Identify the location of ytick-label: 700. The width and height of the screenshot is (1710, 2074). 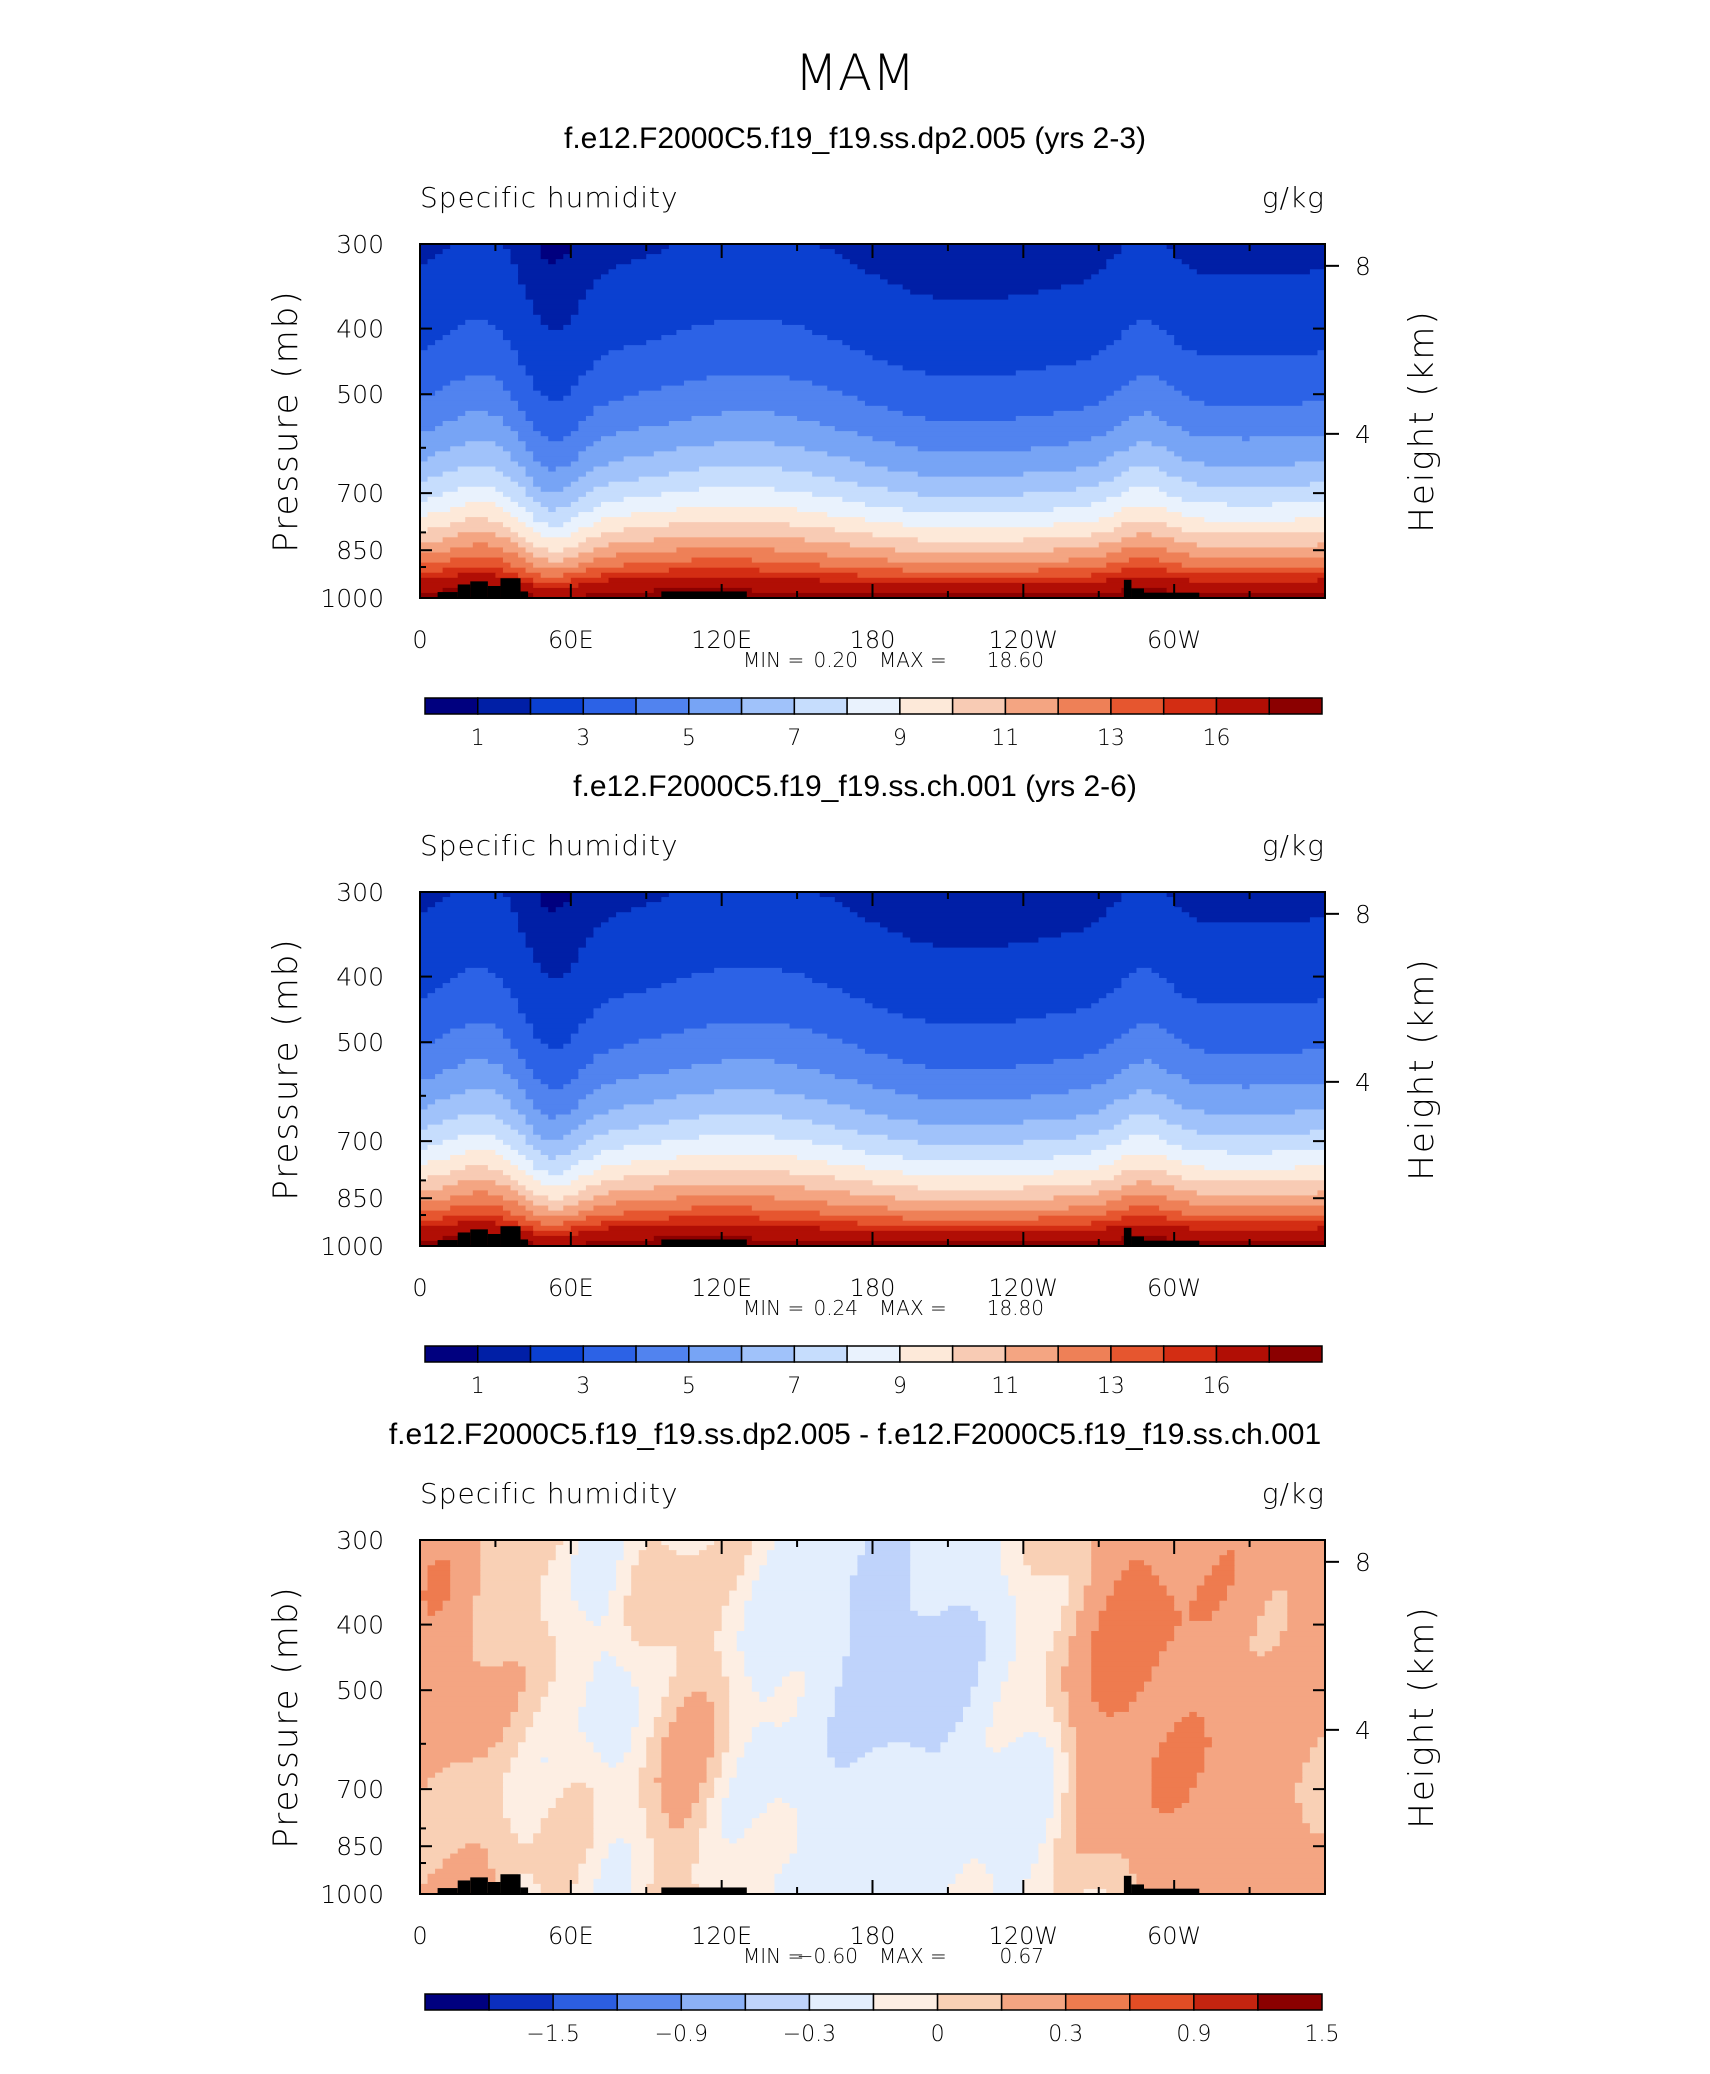
(360, 1789).